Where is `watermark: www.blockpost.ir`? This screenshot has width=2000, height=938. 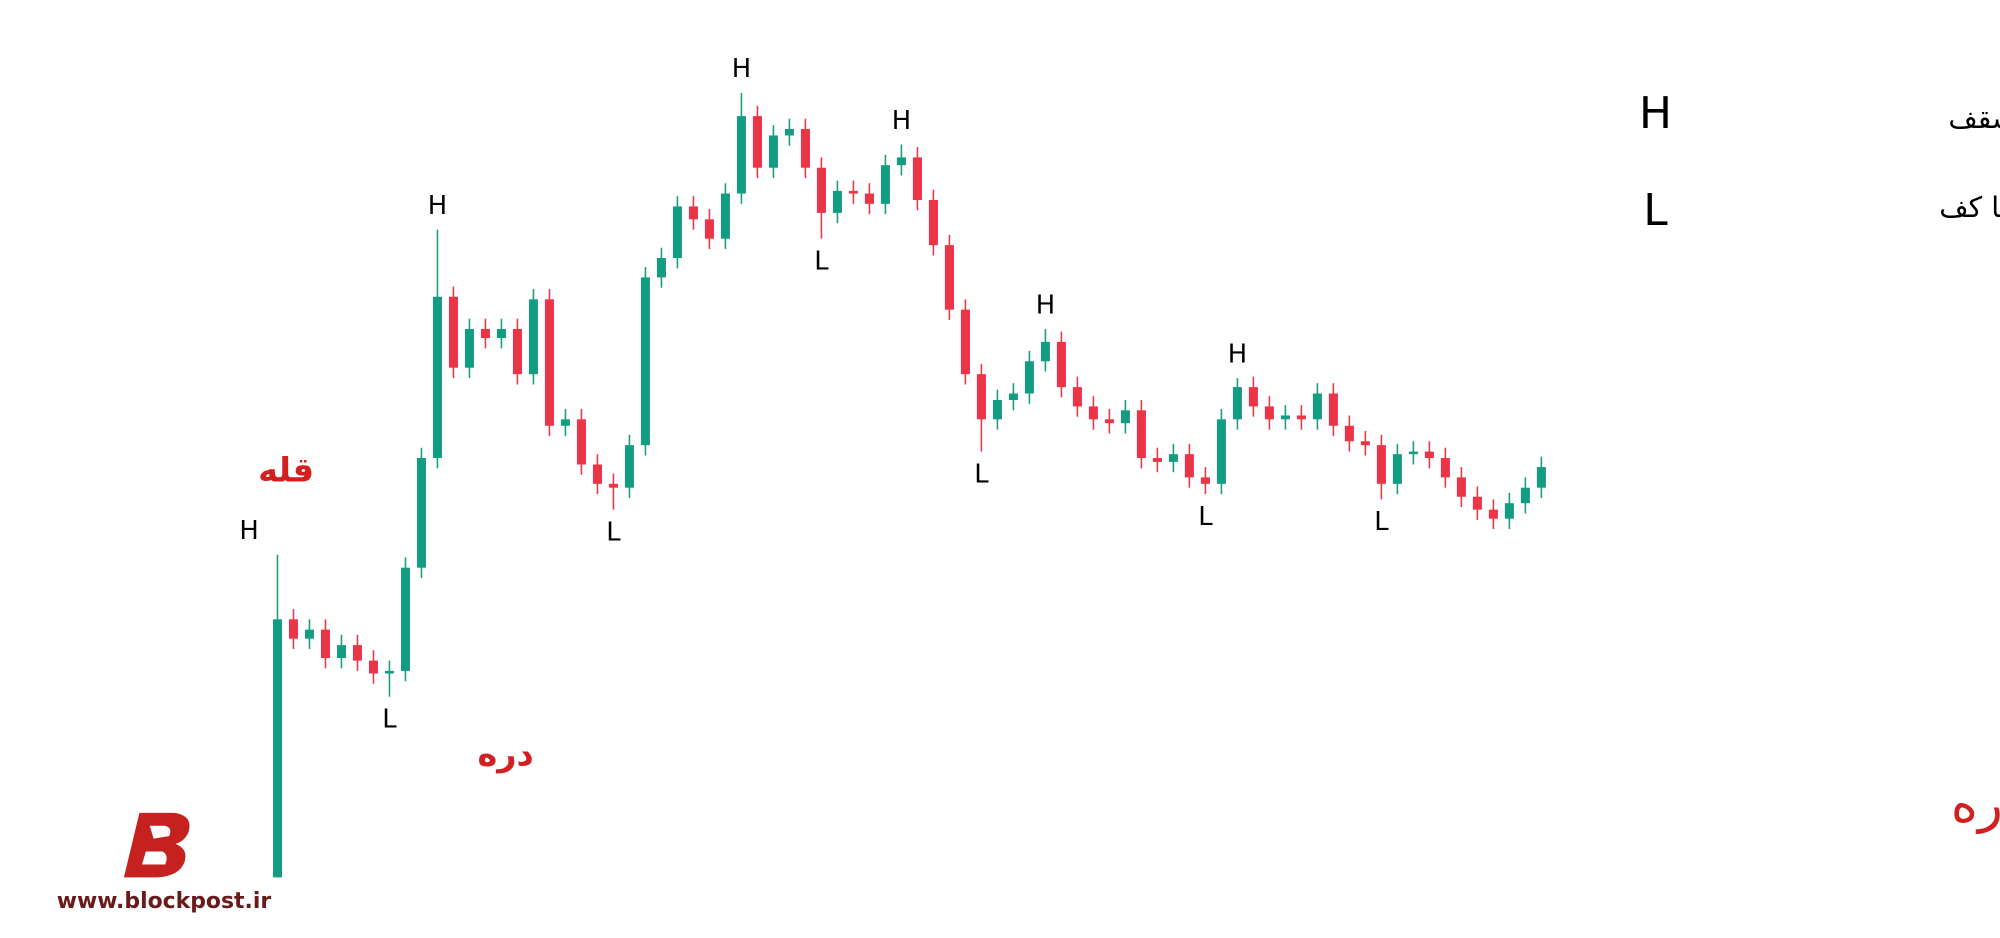
watermark: www.blockpost.ir is located at coordinates (164, 901).